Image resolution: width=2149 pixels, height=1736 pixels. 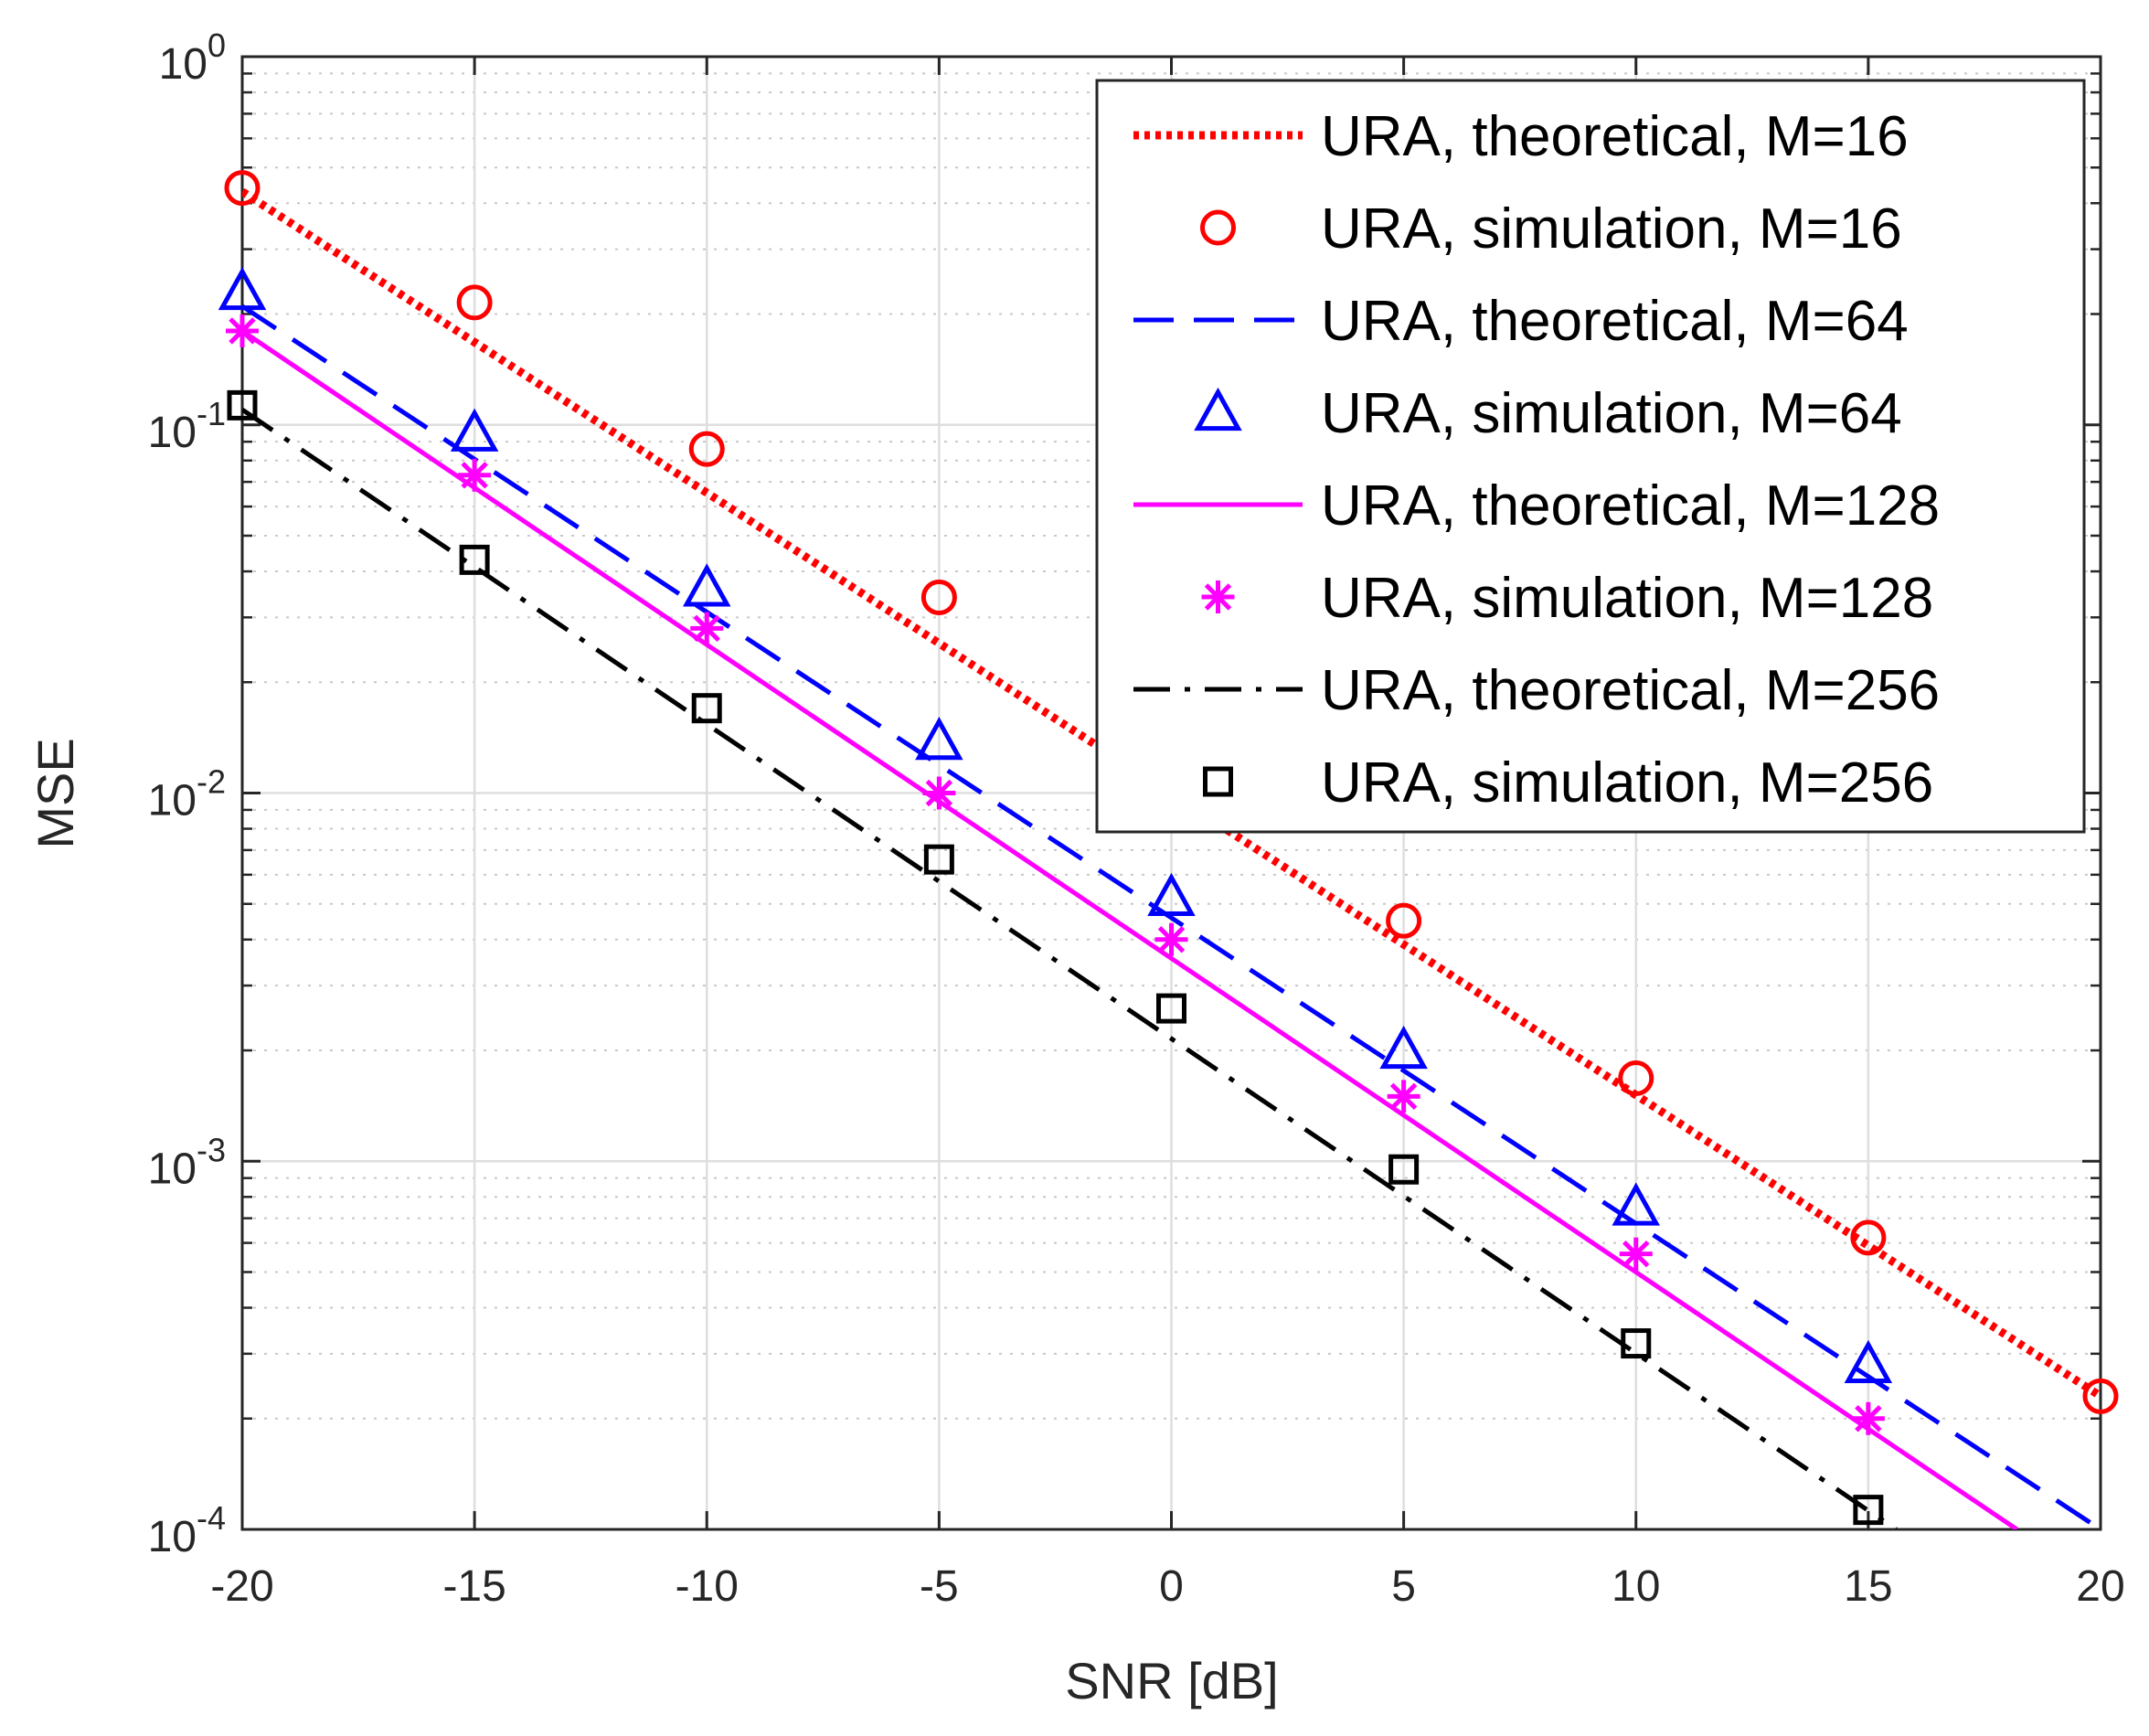 What do you see at coordinates (1615, 322) in the screenshot?
I see `legend-entry-label: URA, theoretical, M=64` at bounding box center [1615, 322].